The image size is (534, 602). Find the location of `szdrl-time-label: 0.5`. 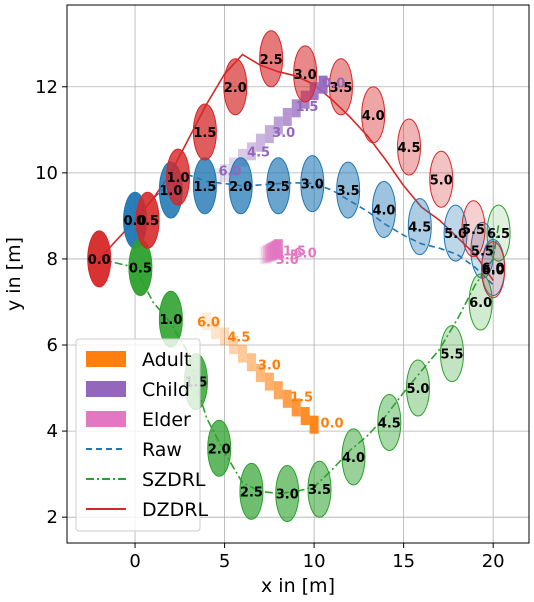

szdrl-time-label: 0.5 is located at coordinates (140, 269).